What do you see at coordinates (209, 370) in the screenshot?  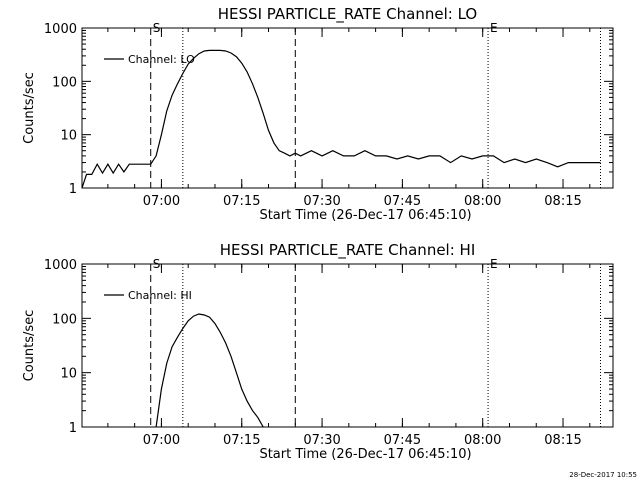 I see `series-line` at bounding box center [209, 370].